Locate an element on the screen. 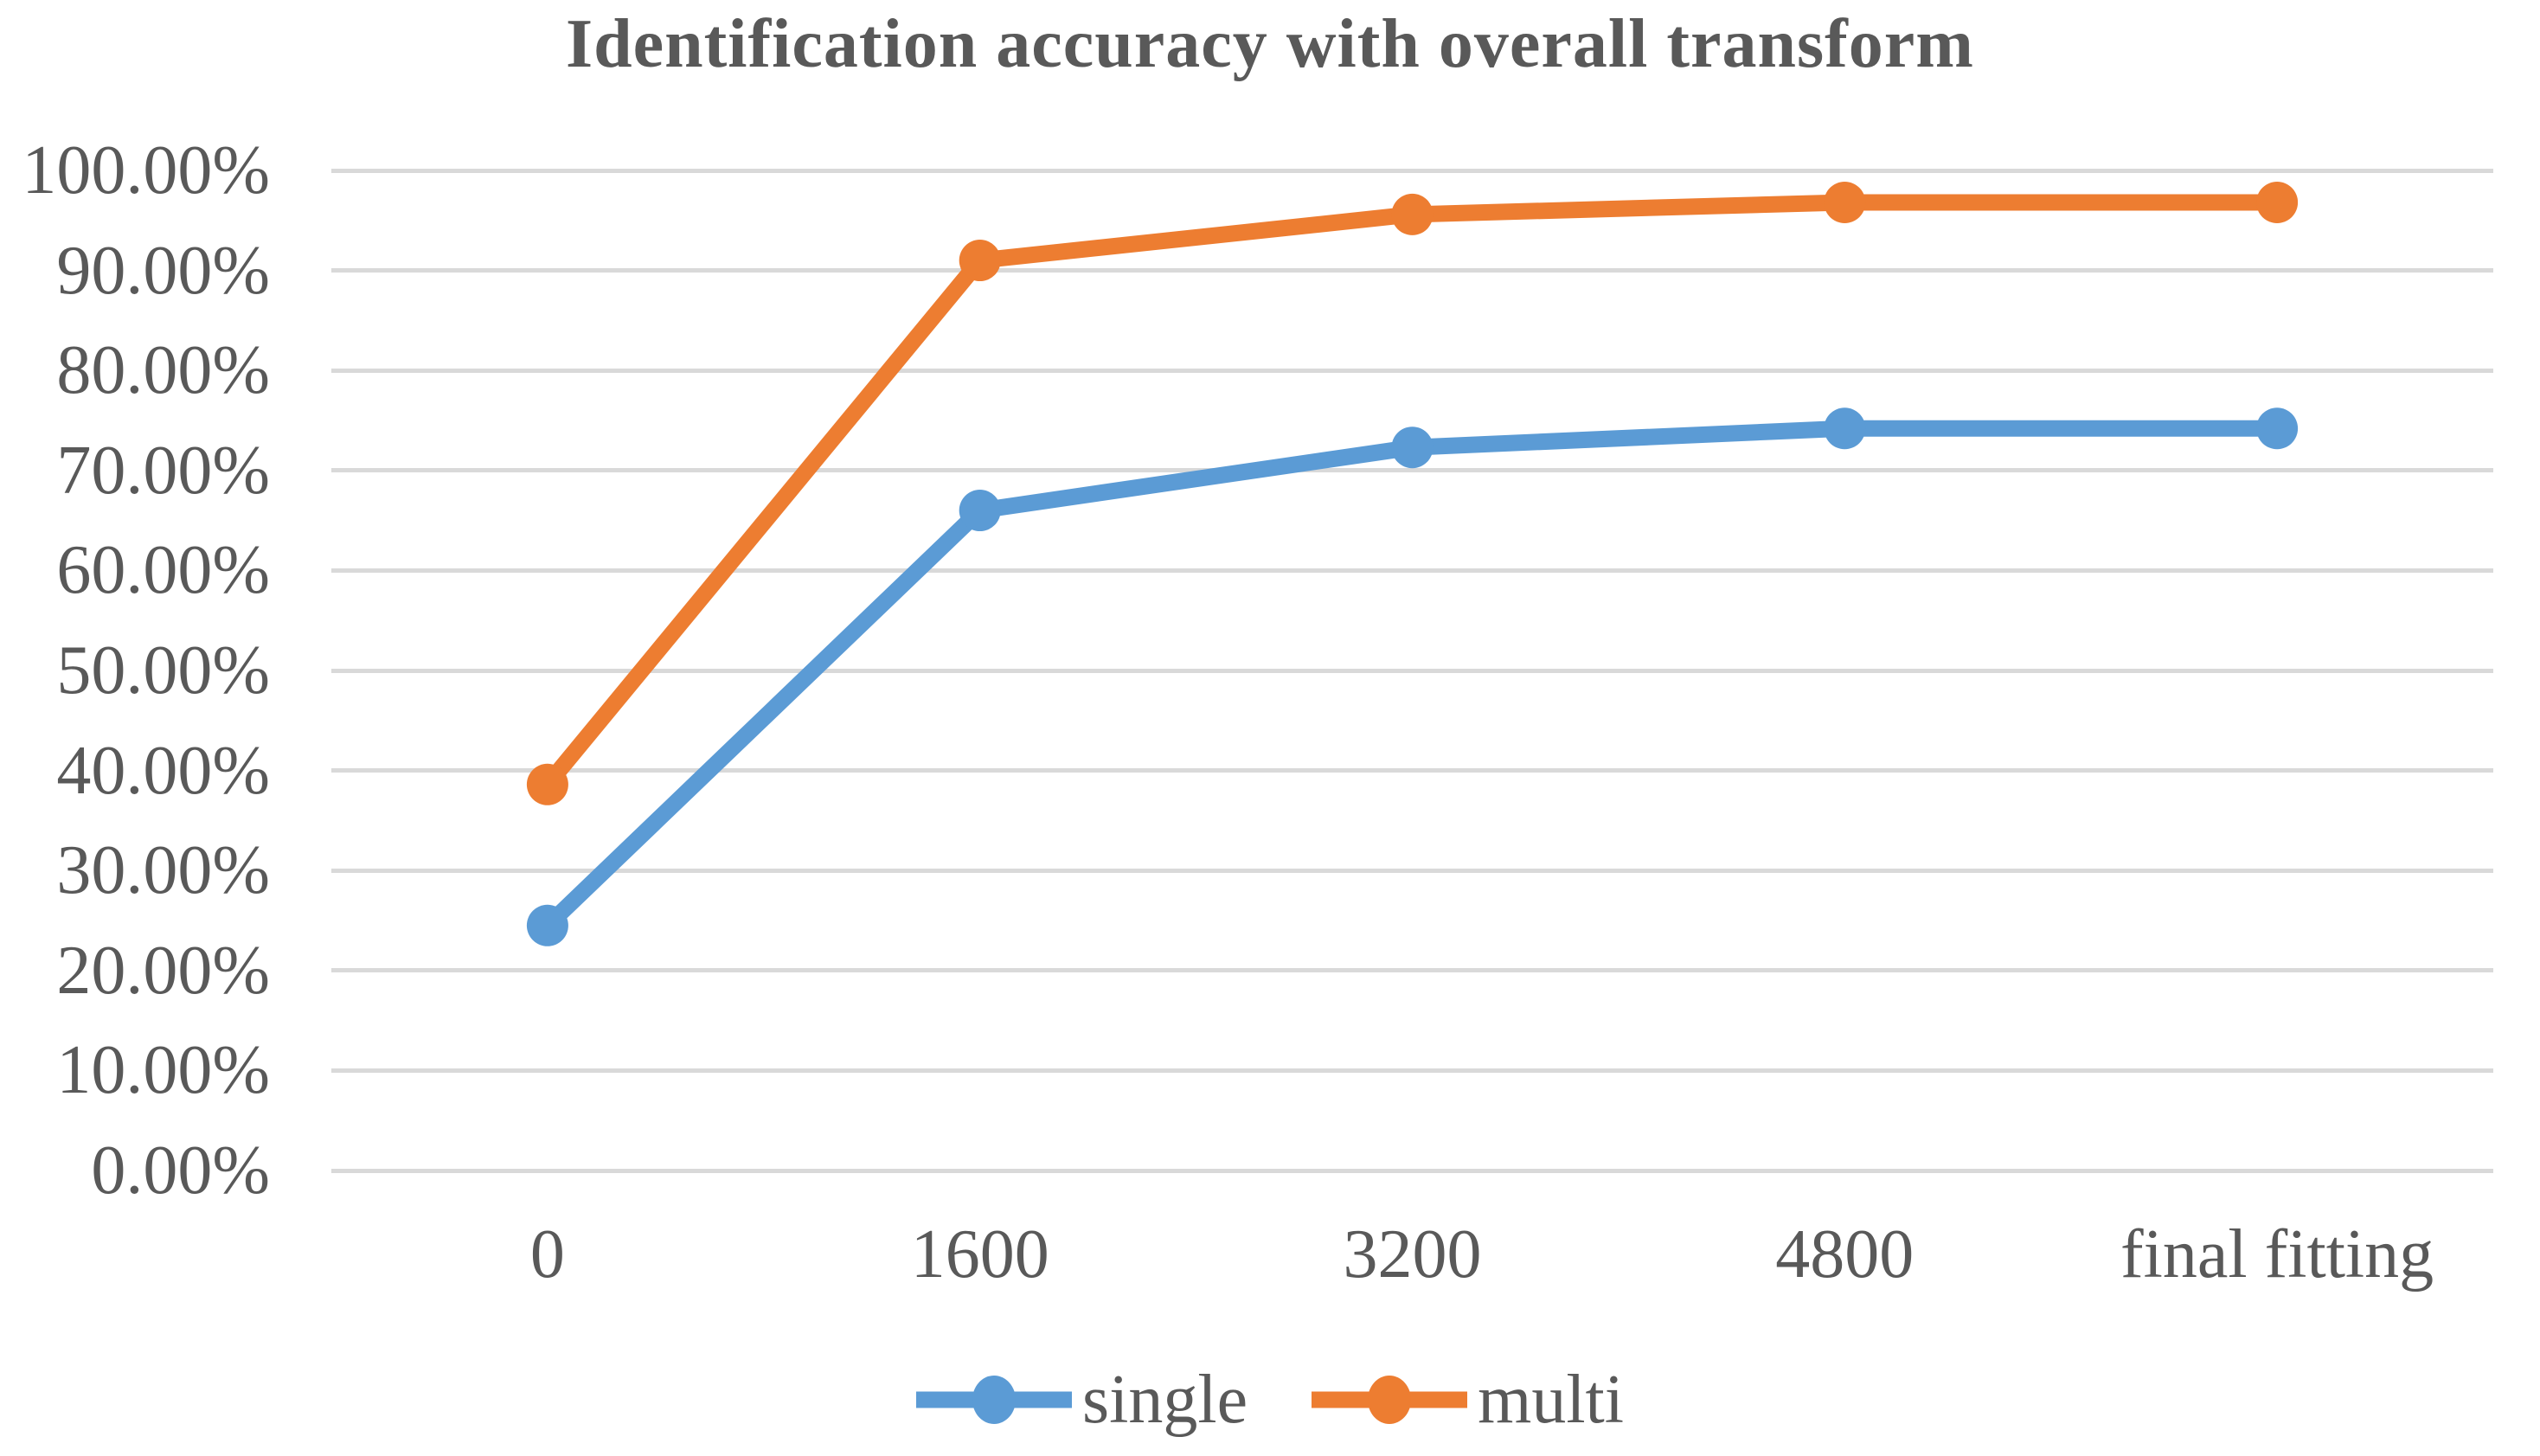 This screenshot has width=2540, height=1456. multi-series-marker-icon is located at coordinates (1390, 1400).